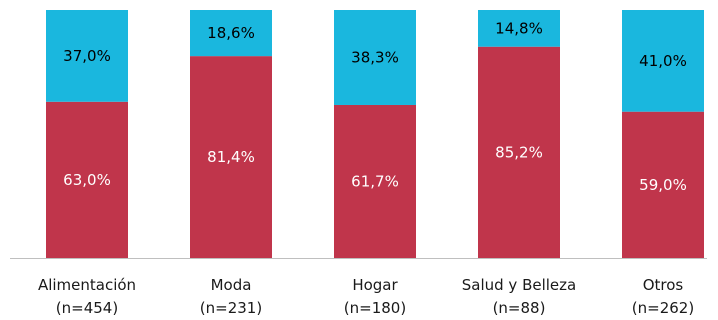 The width and height of the screenshot is (718, 320). I want to click on data-label-lower-4: 59,0%, so click(663, 185).